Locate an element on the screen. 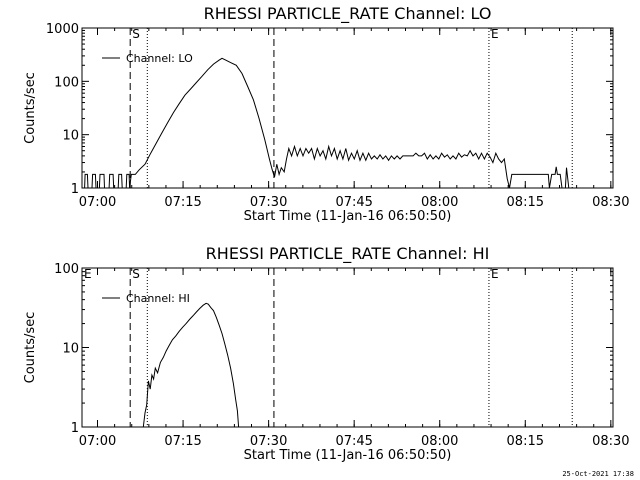 The width and height of the screenshot is (640, 480). y-tick-label: 1000 is located at coordinates (62, 29).